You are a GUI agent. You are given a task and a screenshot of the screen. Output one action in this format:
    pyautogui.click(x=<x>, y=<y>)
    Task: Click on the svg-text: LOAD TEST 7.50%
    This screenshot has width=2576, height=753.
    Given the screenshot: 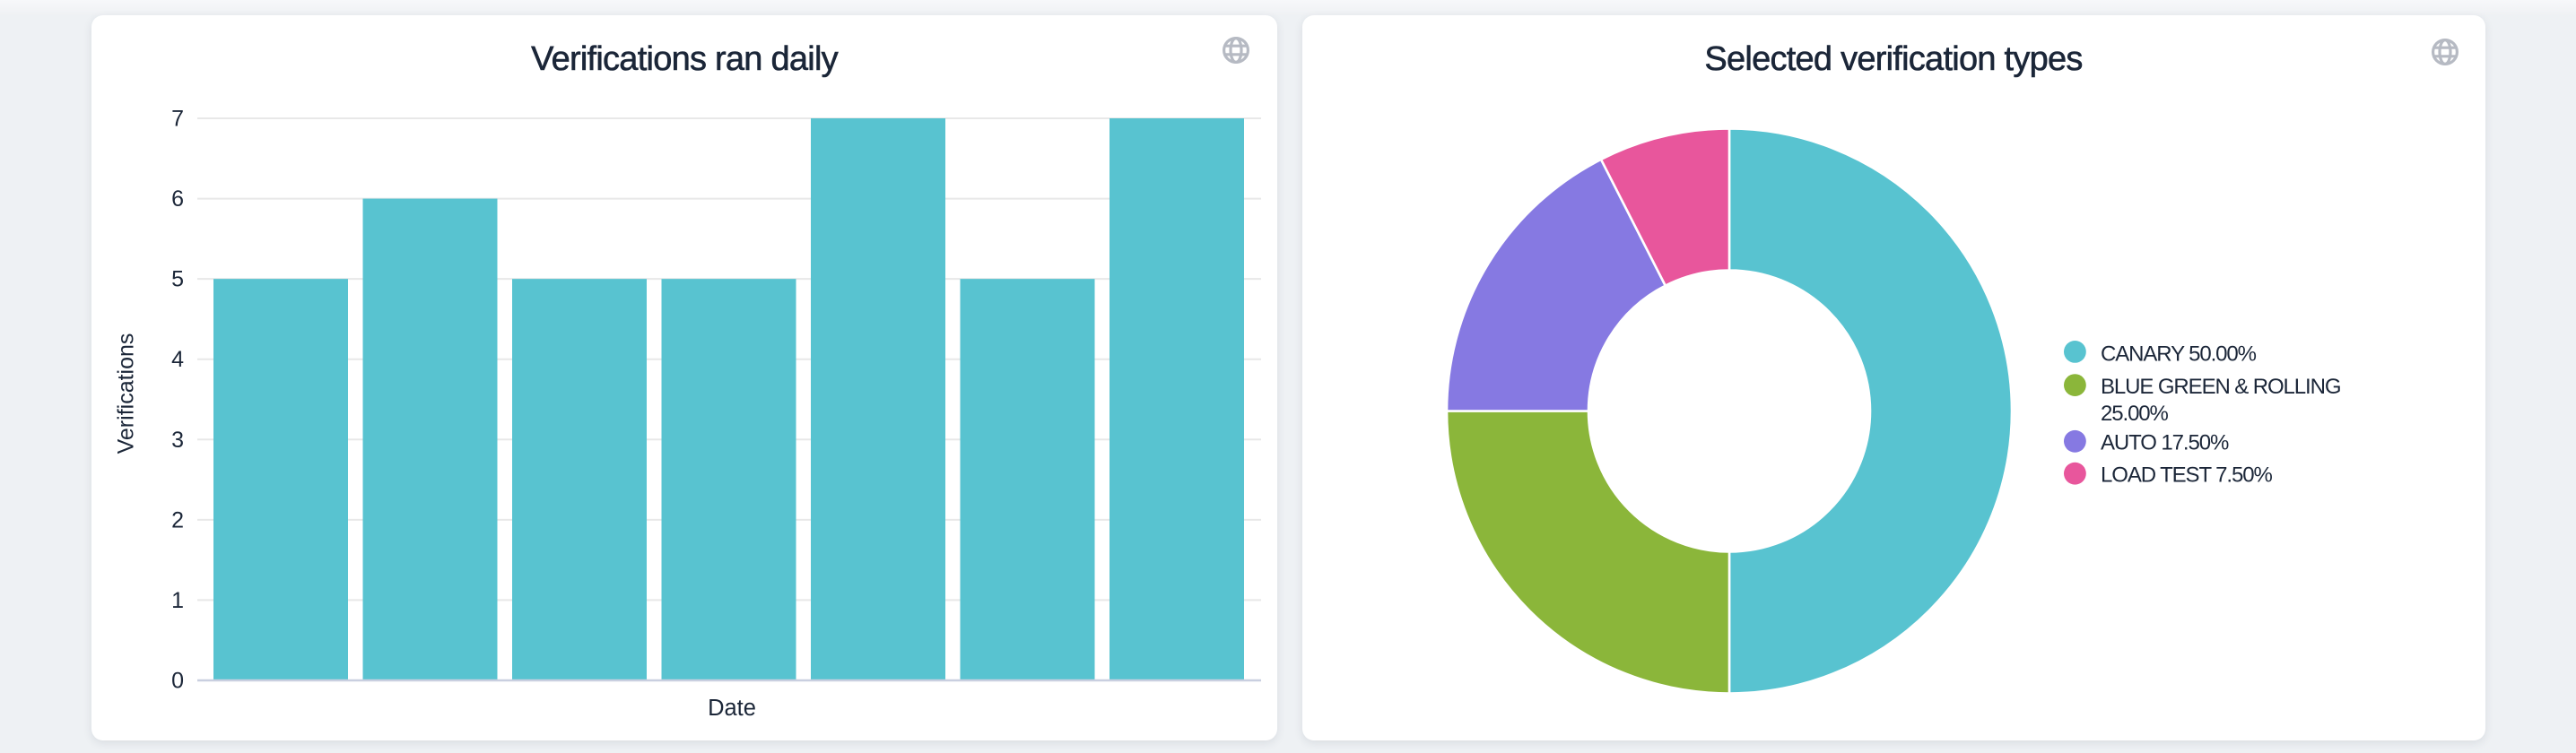 What is the action you would take?
    pyautogui.click(x=2186, y=475)
    